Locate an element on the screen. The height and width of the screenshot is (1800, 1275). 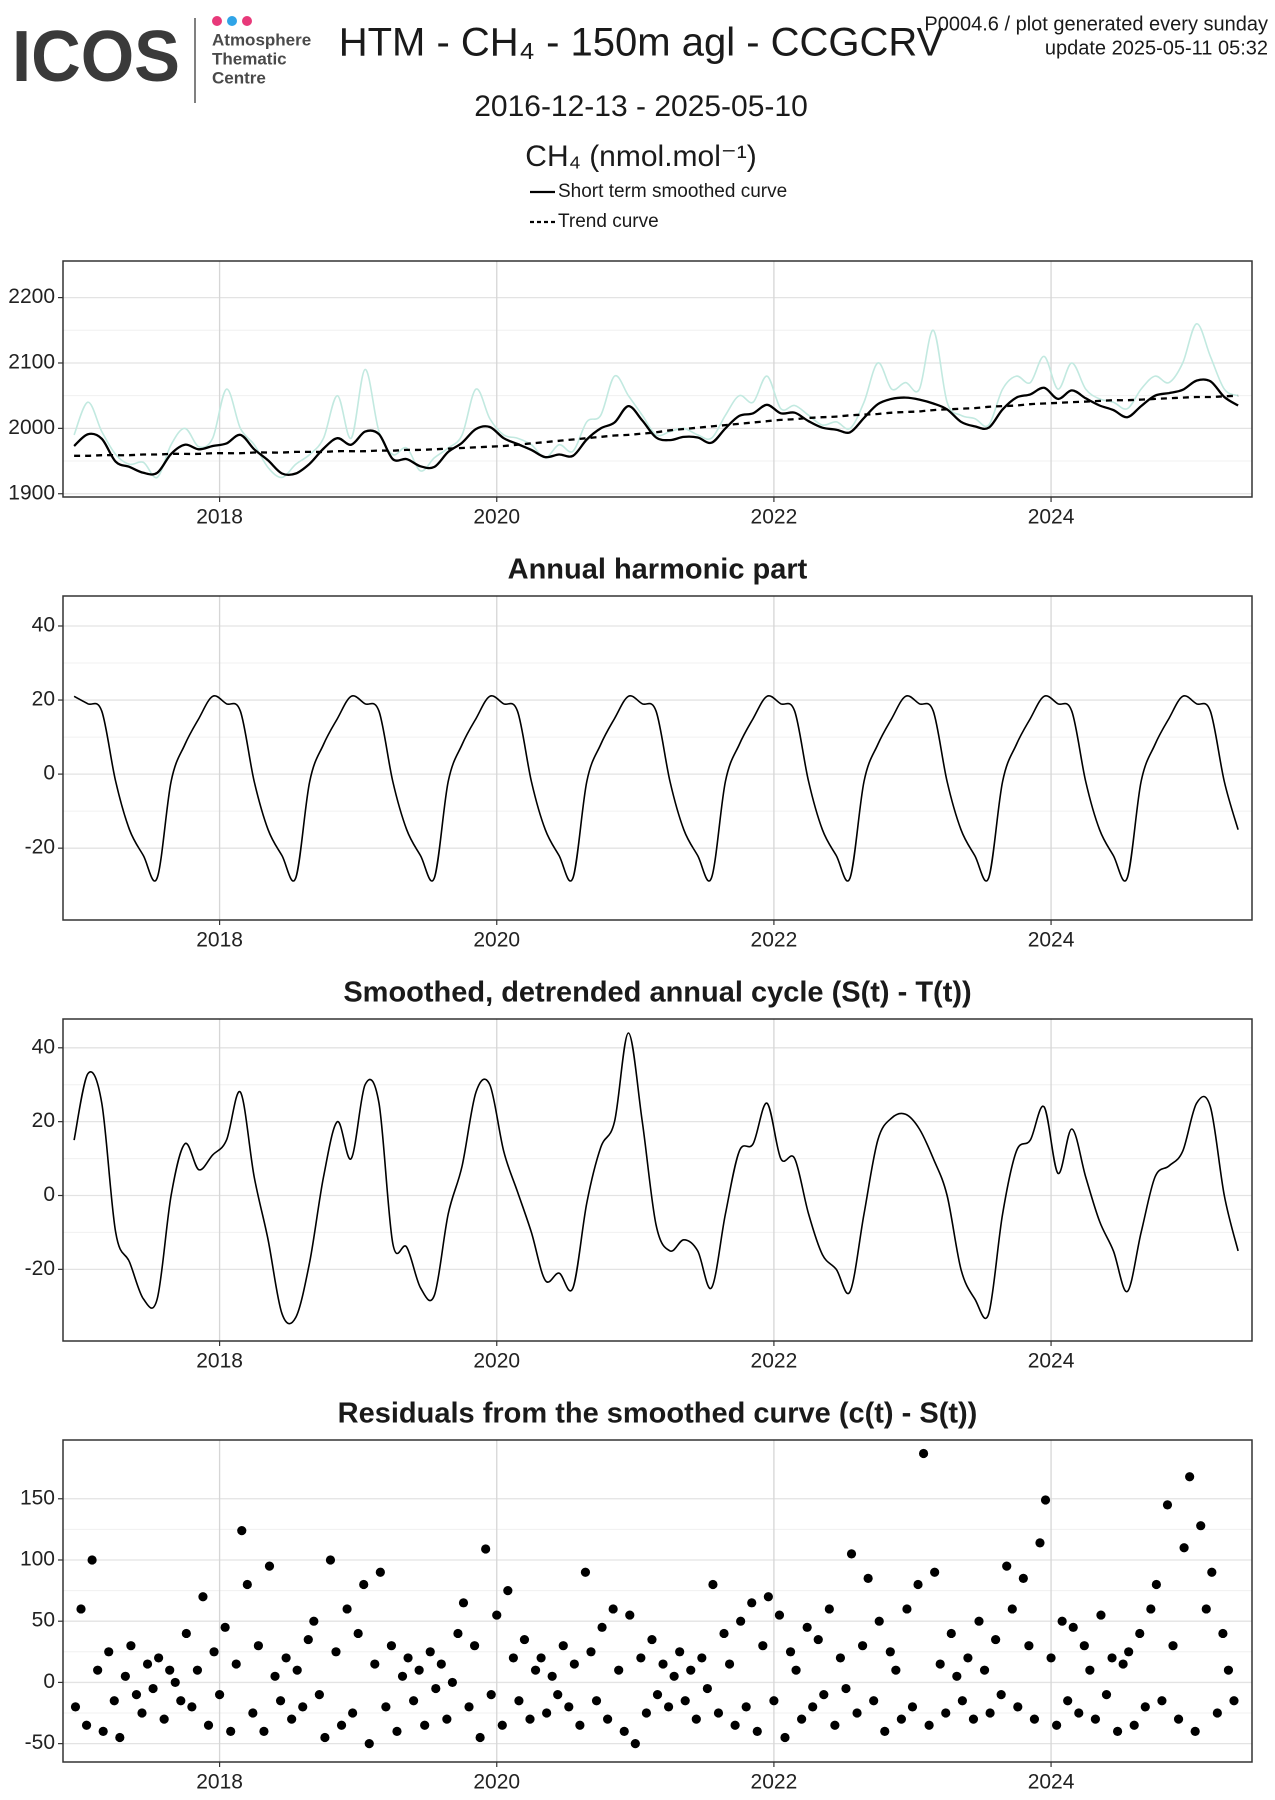
data-line is located at coordinates (656, 401).